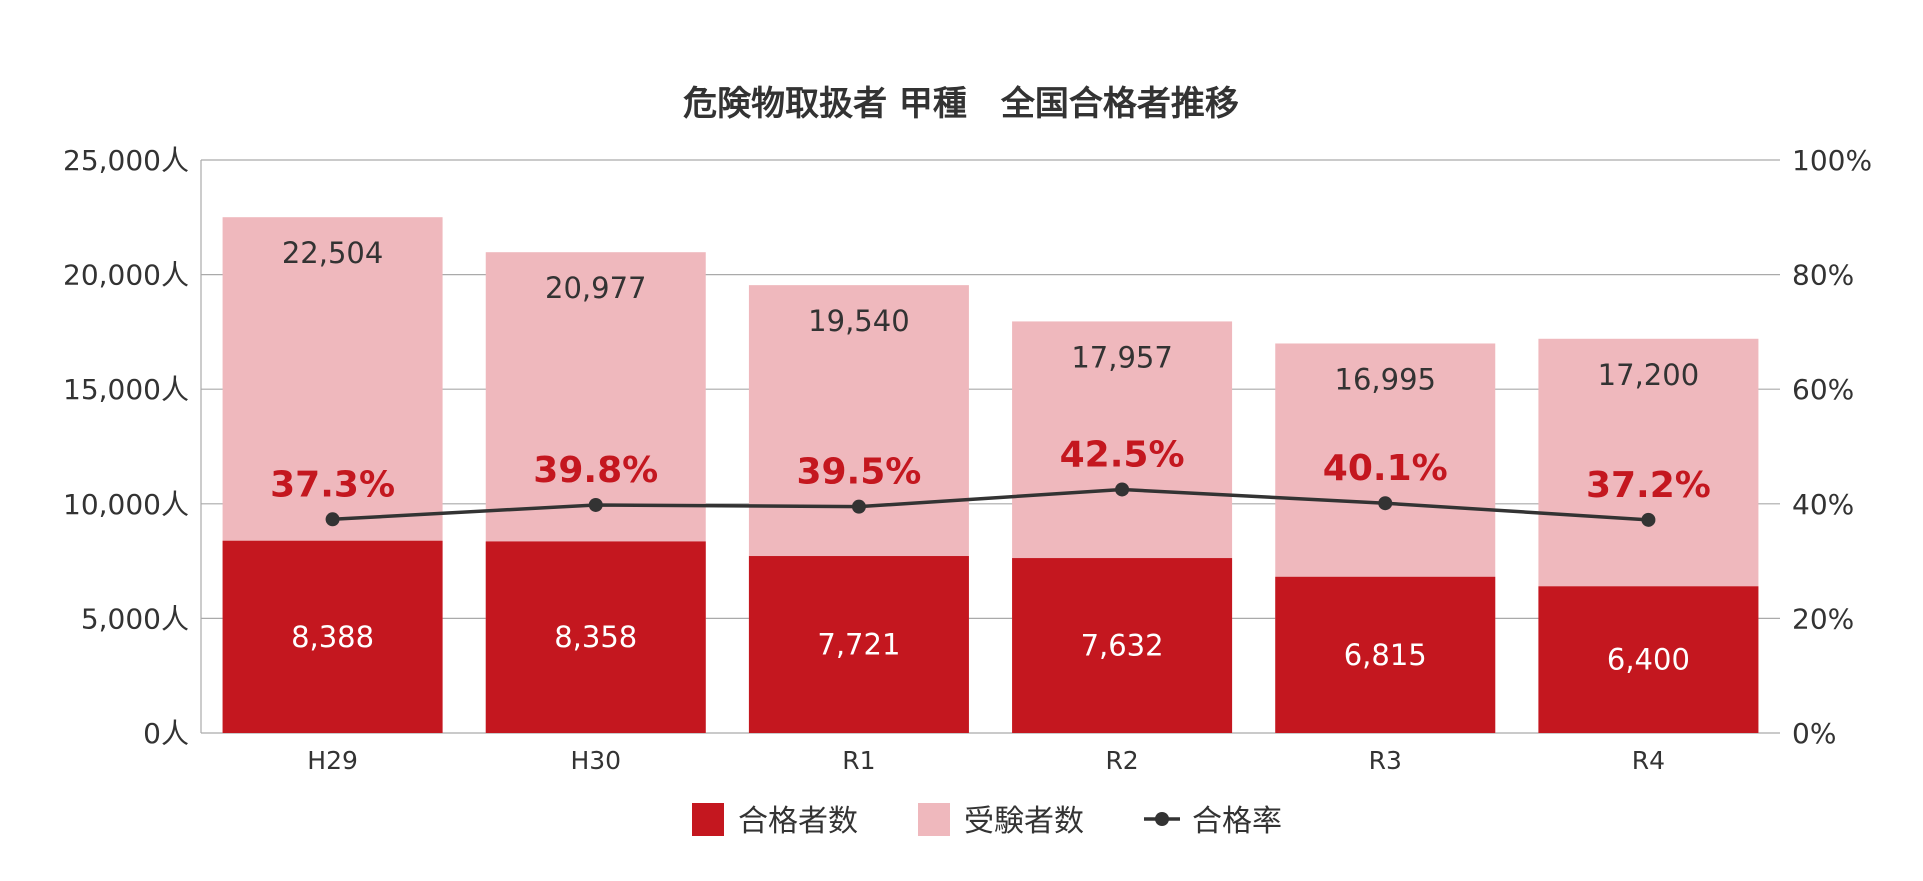  What do you see at coordinates (1648, 485) in the screenshot?
I see `rate-value-label: 37.2%` at bounding box center [1648, 485].